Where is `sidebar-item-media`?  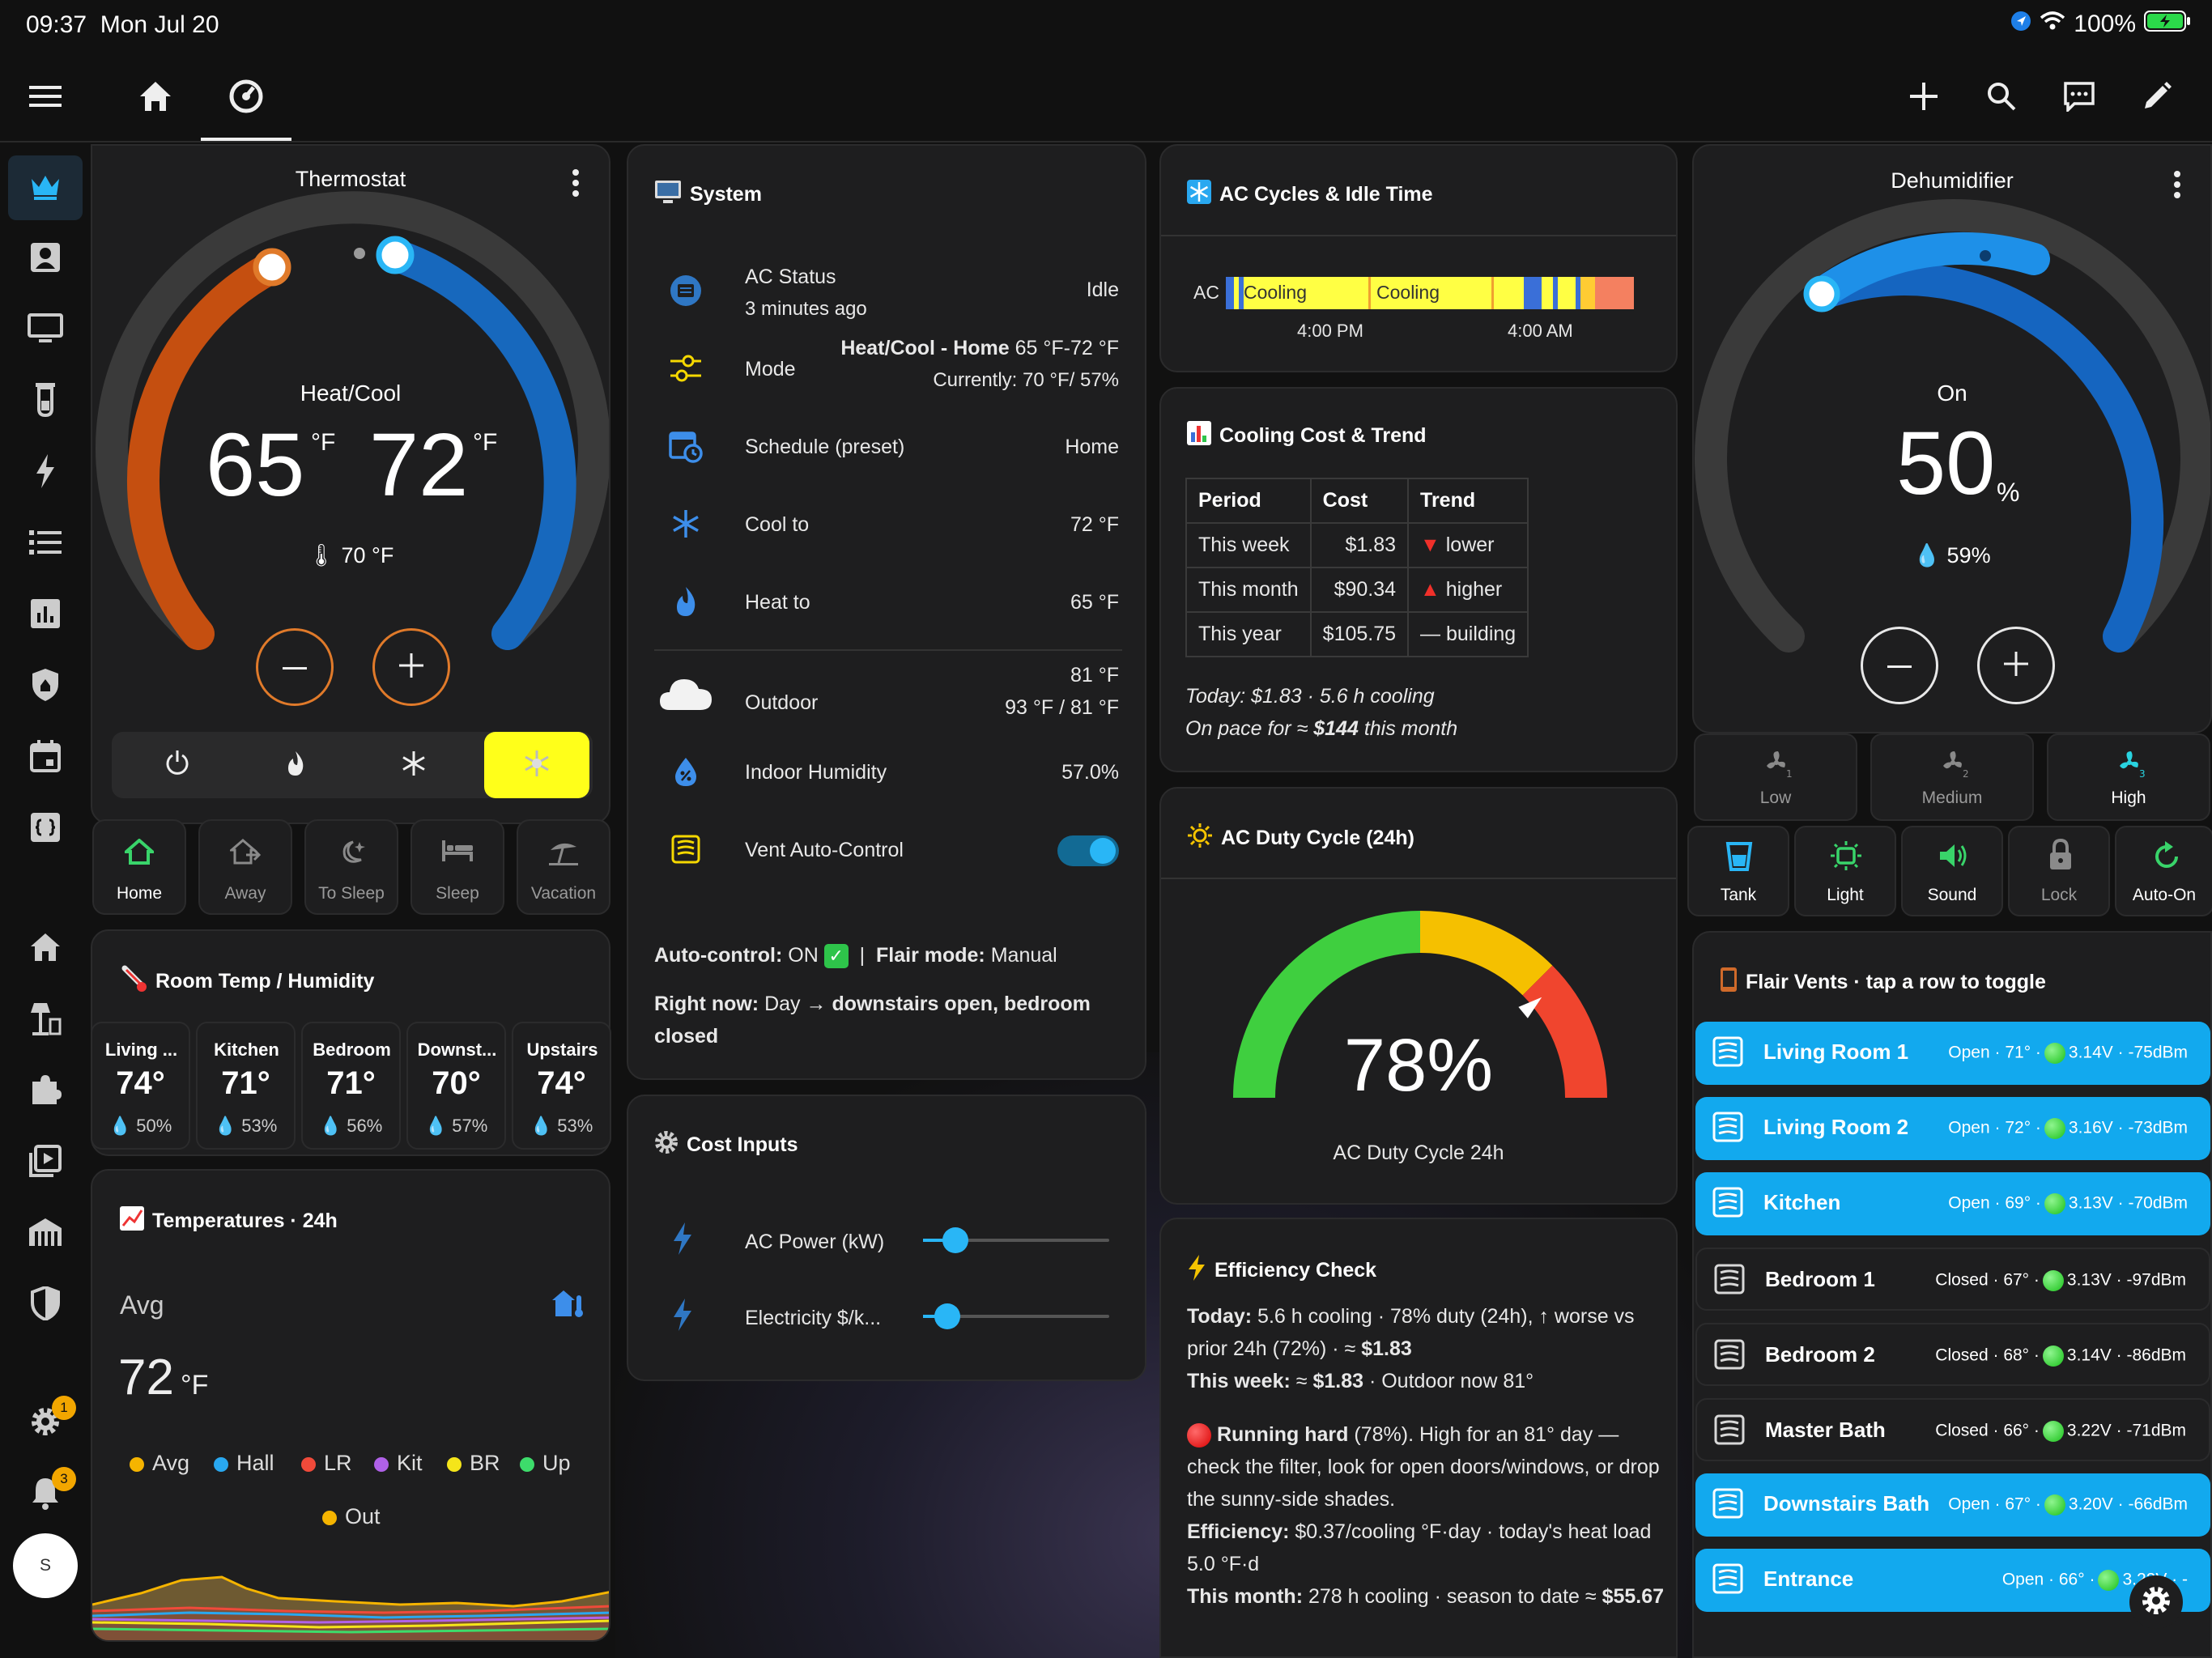 sidebar-item-media is located at coordinates (46, 330).